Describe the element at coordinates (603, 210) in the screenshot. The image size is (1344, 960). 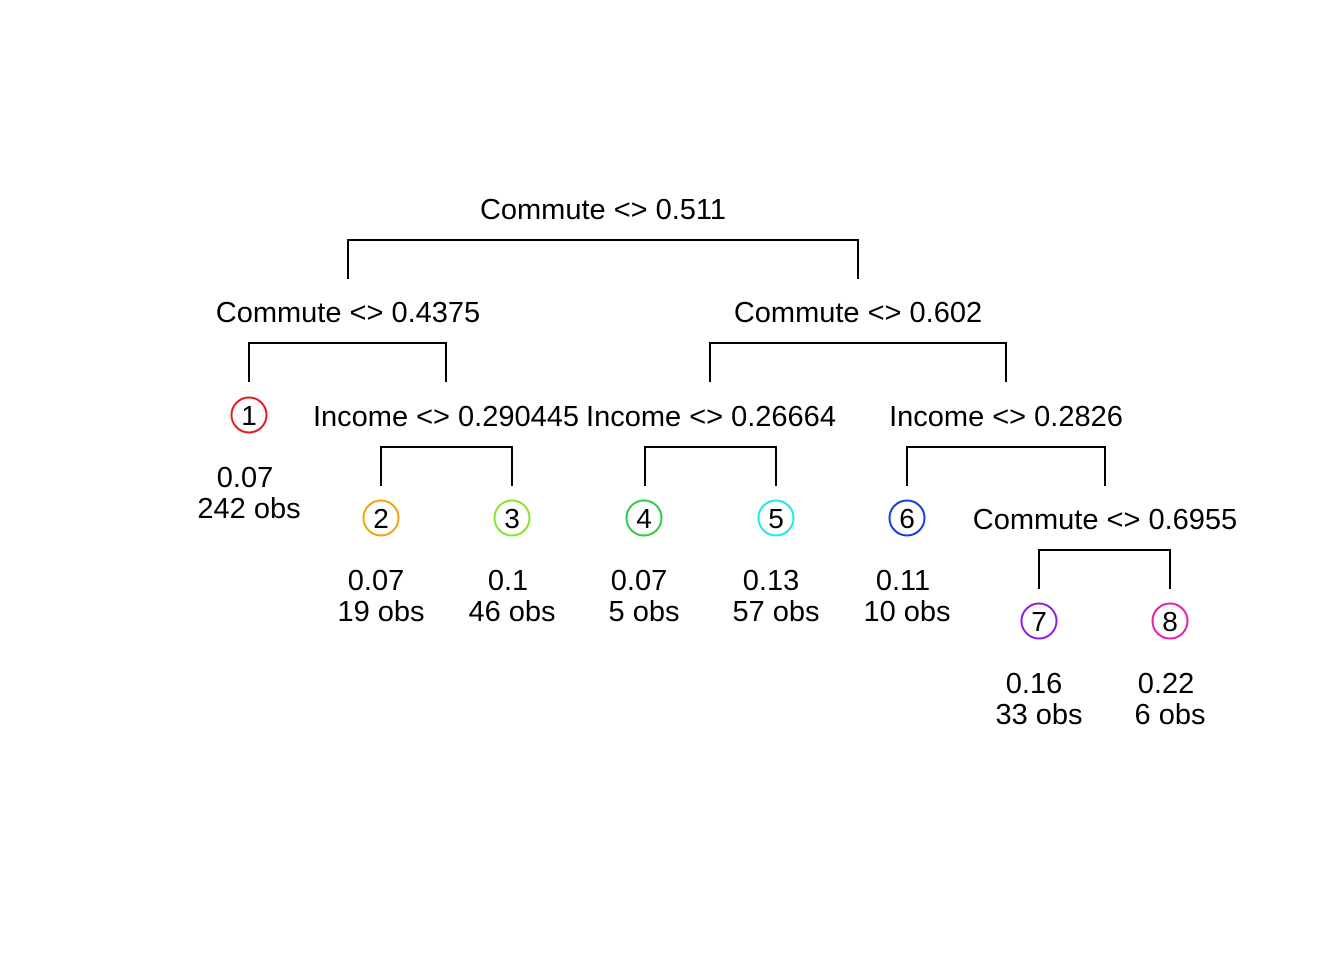
I see `split-label-root: Commute <> 0.511` at that location.